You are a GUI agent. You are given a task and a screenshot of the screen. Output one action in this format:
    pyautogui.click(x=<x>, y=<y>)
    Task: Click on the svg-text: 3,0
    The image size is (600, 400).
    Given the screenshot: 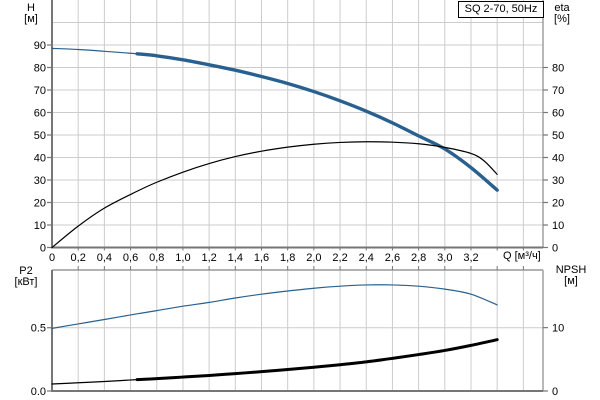 What is the action you would take?
    pyautogui.click(x=444, y=258)
    